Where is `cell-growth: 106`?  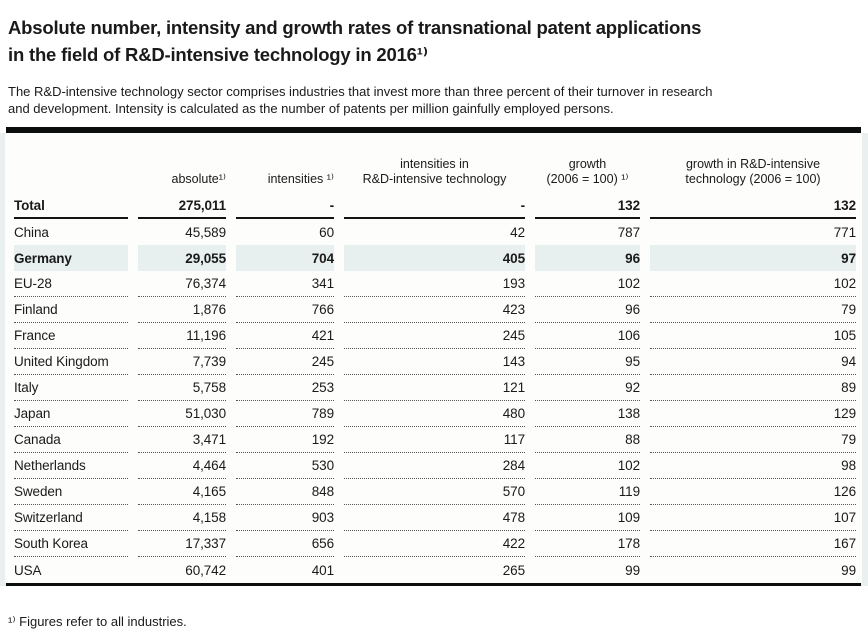 cell-growth: 106 is located at coordinates (587, 336).